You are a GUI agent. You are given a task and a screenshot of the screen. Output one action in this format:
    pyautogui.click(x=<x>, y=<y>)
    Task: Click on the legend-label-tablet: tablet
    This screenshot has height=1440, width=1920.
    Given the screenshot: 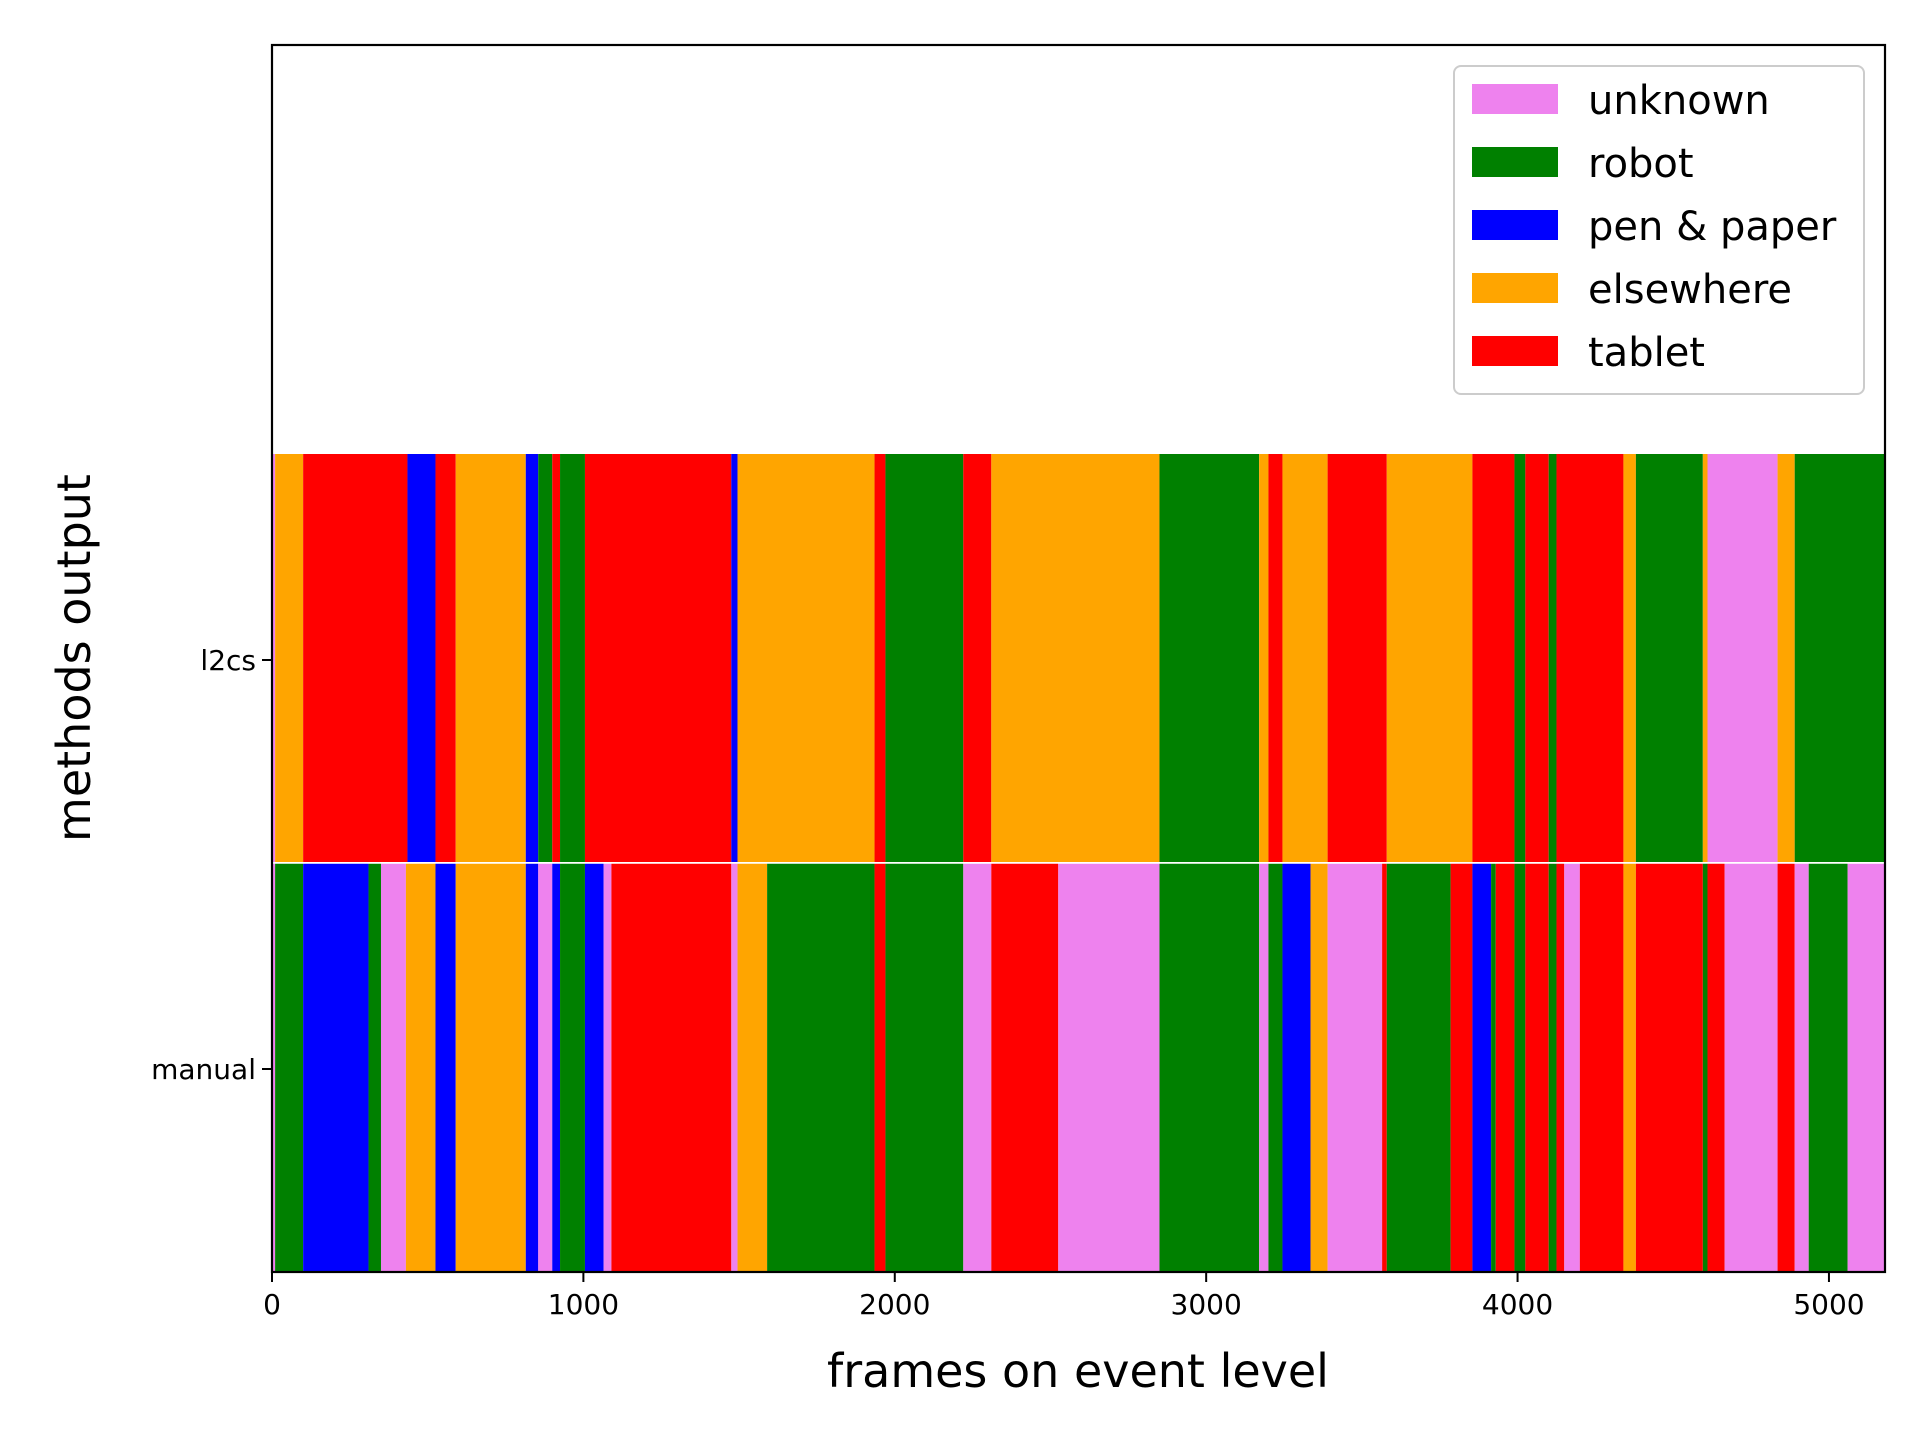 What is the action you would take?
    pyautogui.click(x=1646, y=353)
    